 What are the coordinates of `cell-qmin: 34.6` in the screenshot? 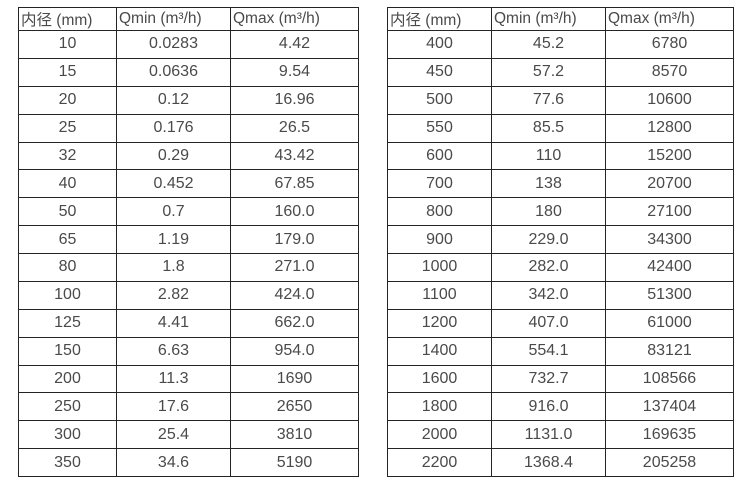 It's located at (173, 462).